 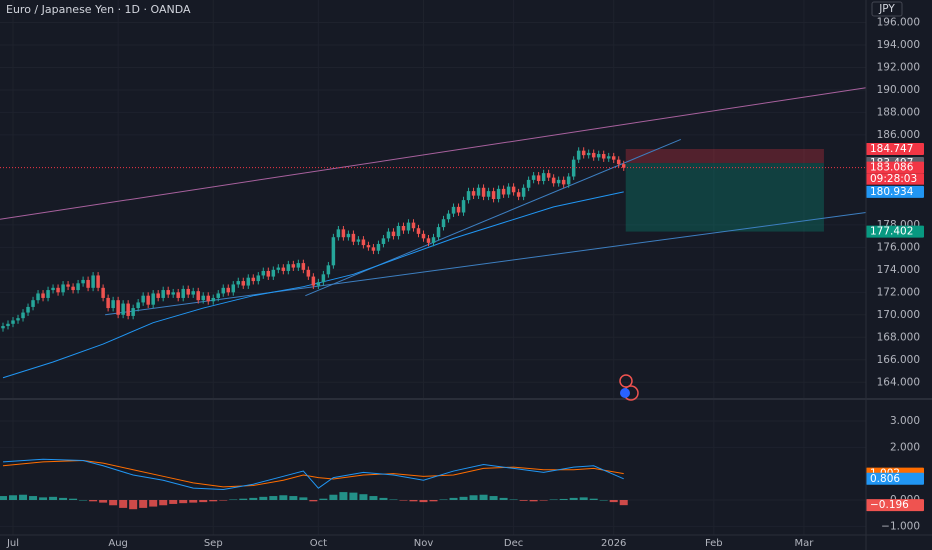 I want to click on countdown-tag, so click(x=895, y=179).